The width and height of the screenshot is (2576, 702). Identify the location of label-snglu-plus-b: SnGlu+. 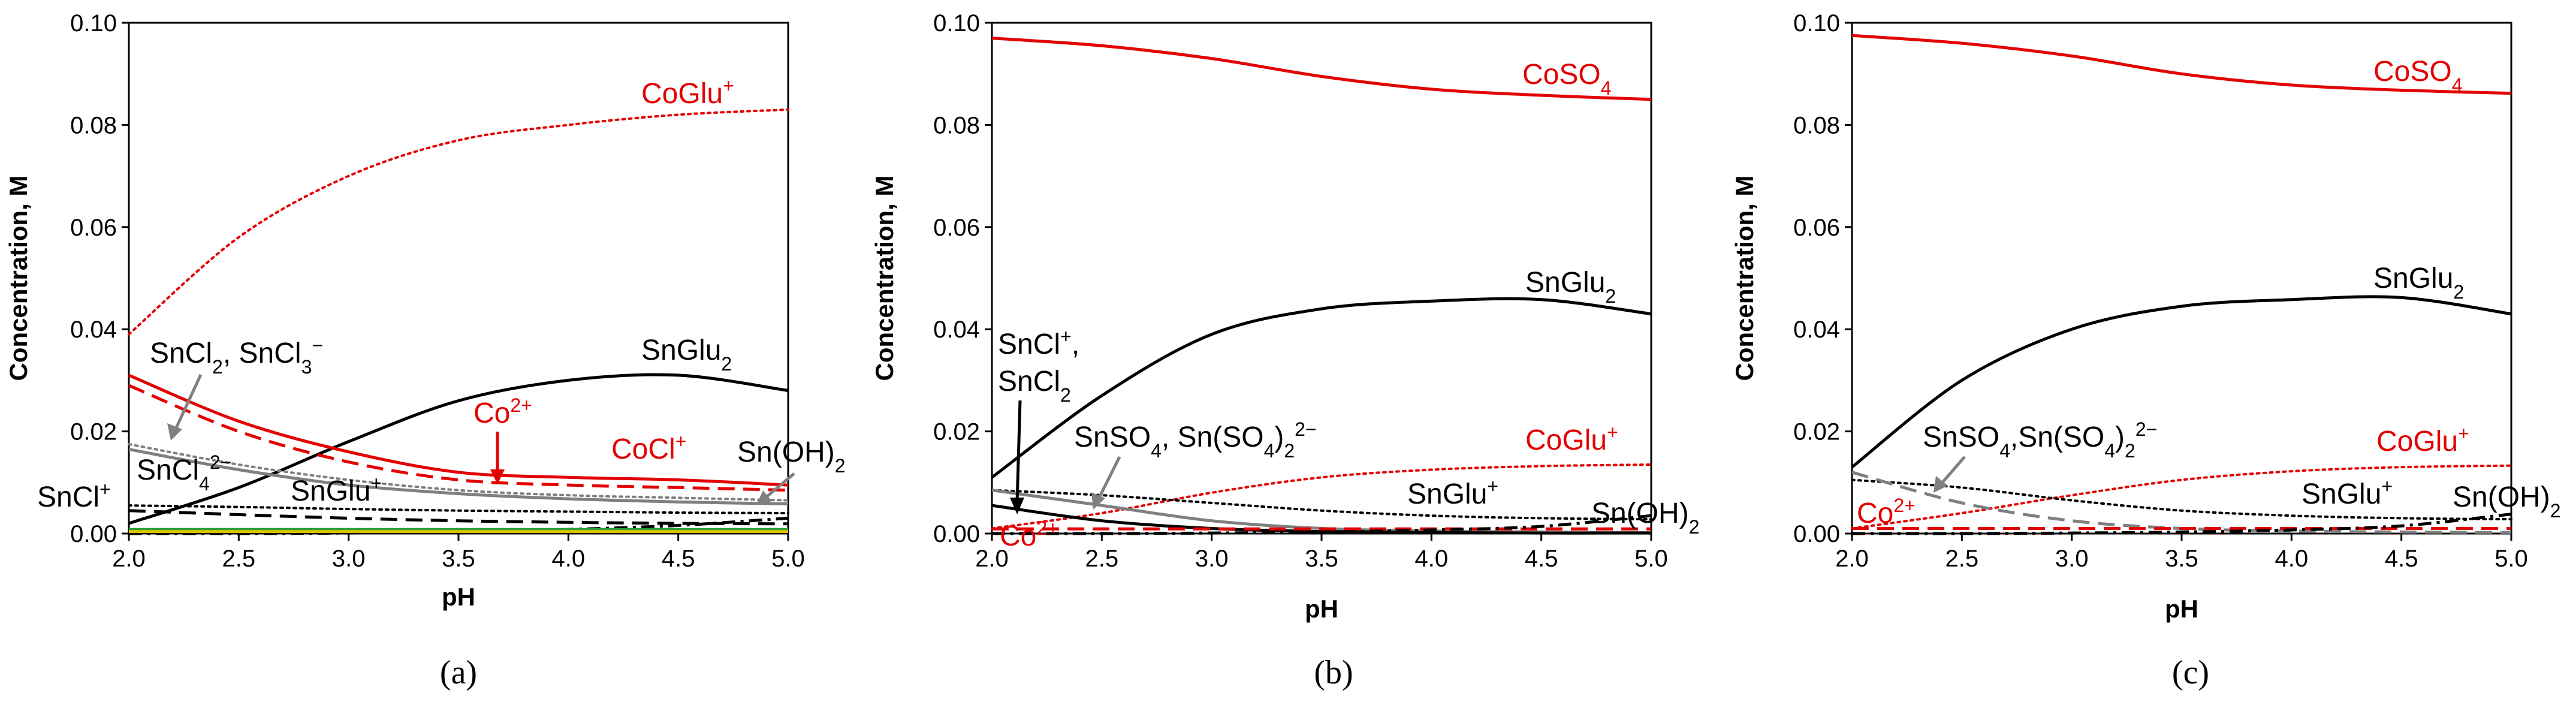
(1453, 492).